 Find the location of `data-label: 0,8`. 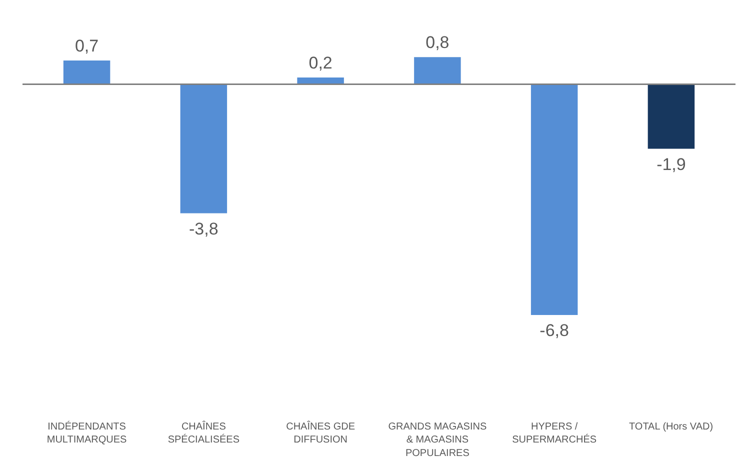

data-label: 0,8 is located at coordinates (438, 42).